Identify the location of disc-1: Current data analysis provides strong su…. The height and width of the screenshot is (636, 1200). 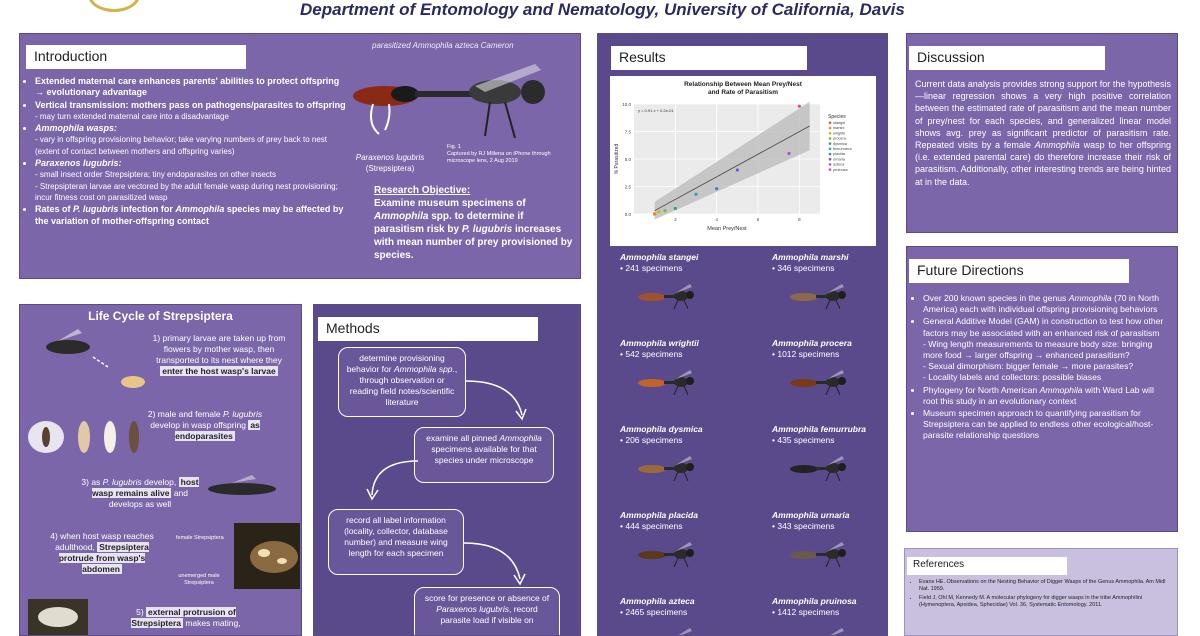
(1043, 115).